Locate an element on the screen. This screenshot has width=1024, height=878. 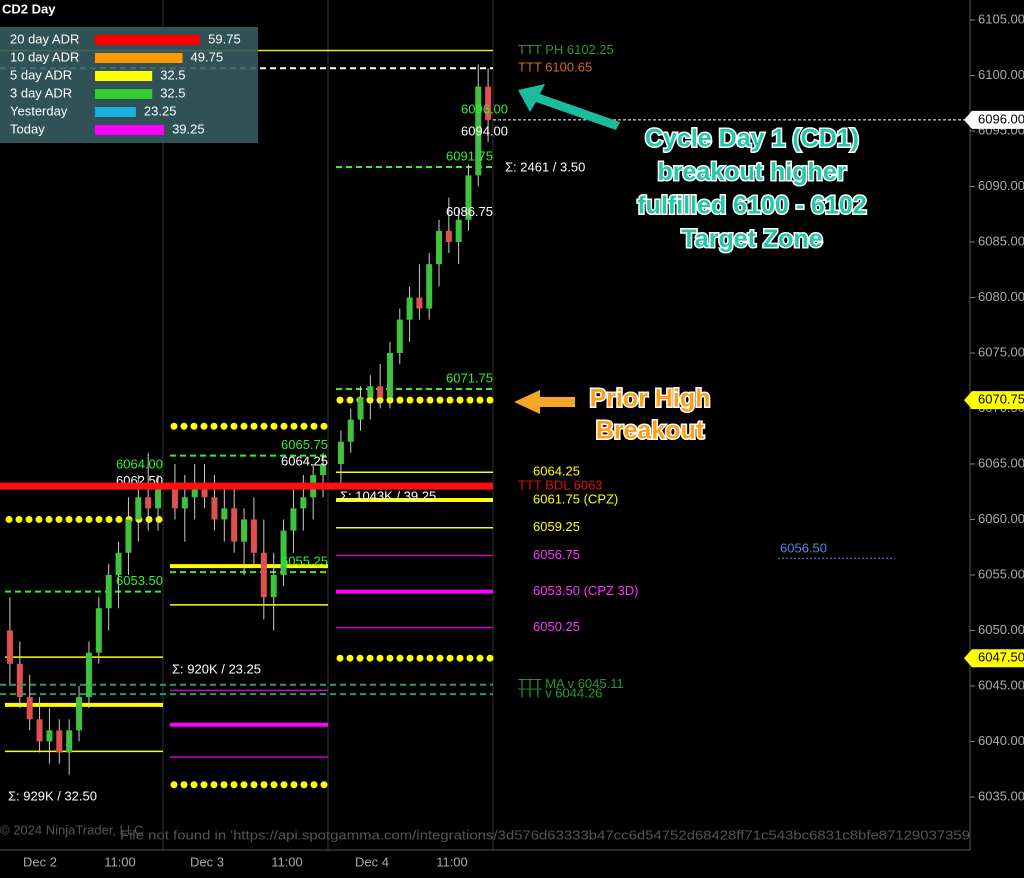
y-tick-label: 6100.00 is located at coordinates (1001, 74).